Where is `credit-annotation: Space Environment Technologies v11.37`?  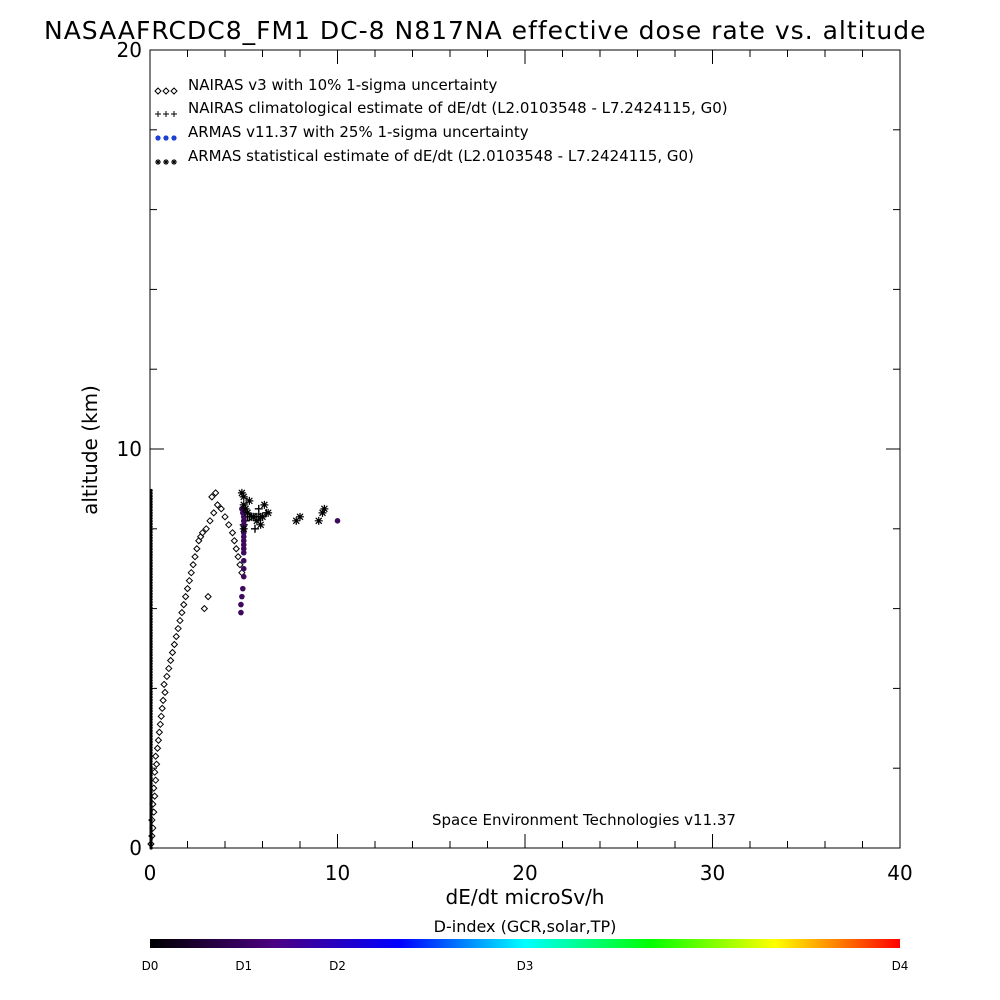
credit-annotation: Space Environment Technologies v11.37 is located at coordinates (584, 820).